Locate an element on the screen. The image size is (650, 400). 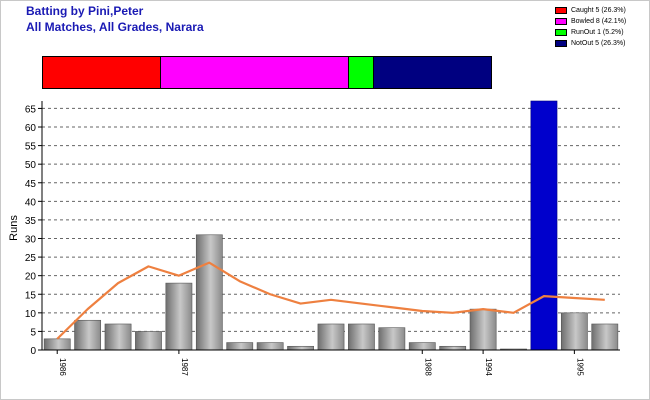
legend-item-caught: Caught 5 (26.3%) is located at coordinates (590, 10).